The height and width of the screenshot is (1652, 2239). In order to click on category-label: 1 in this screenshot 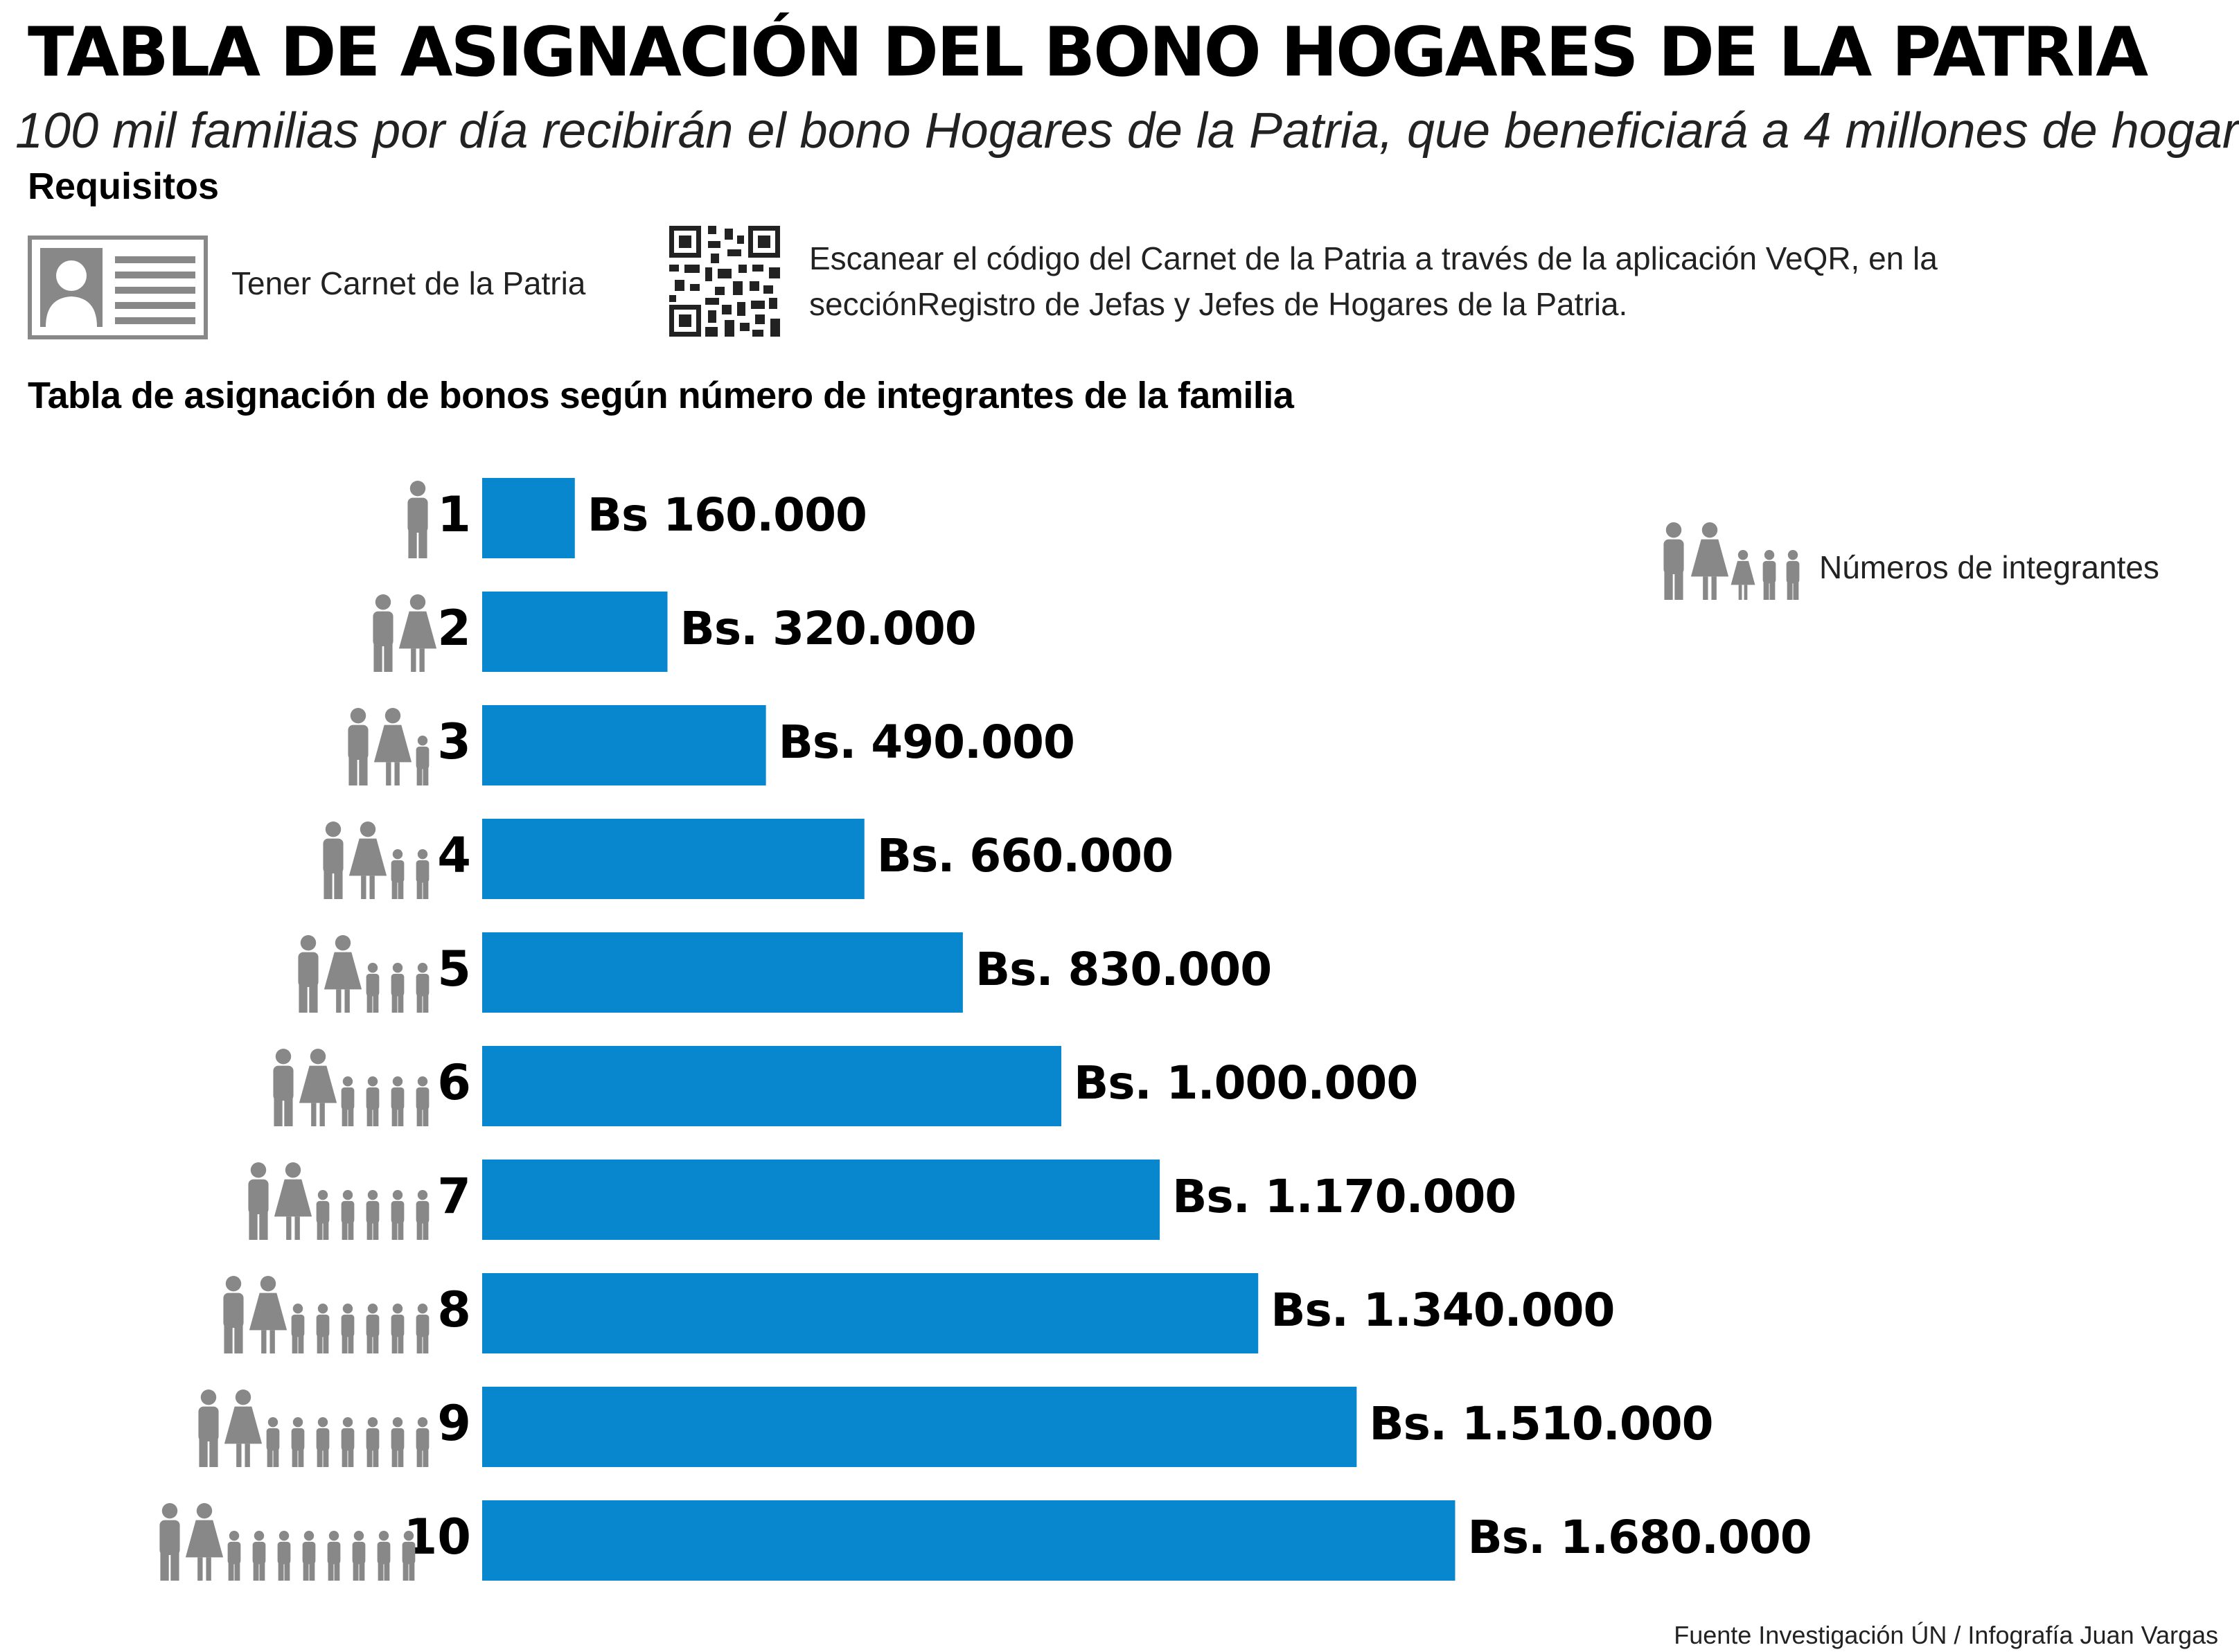, I will do `click(454, 514)`.